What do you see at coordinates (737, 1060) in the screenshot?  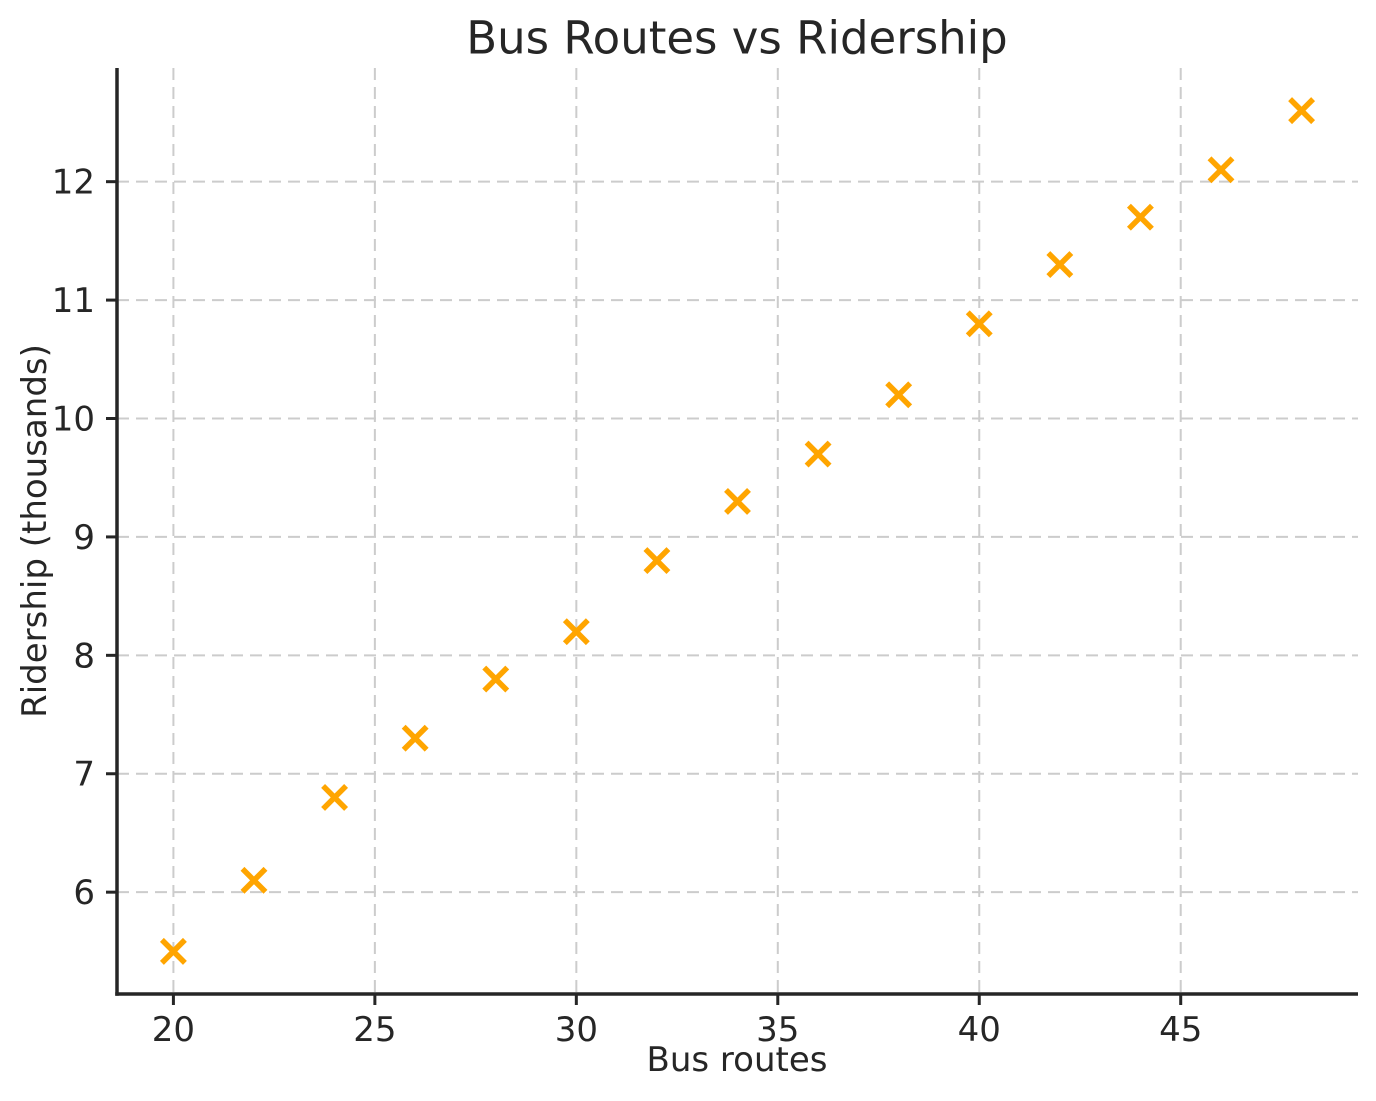 I see `x-axis-label: Bus routes` at bounding box center [737, 1060].